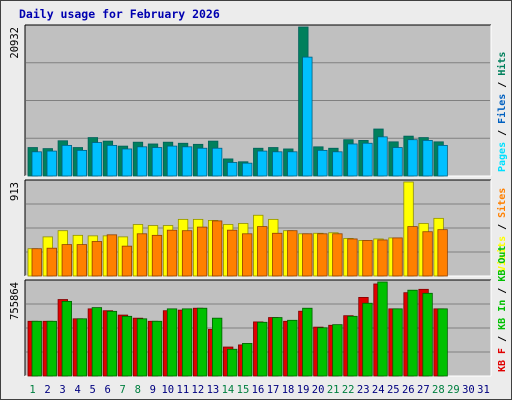 The image size is (512, 400). I want to click on day-label-9: 9, so click(153, 390).